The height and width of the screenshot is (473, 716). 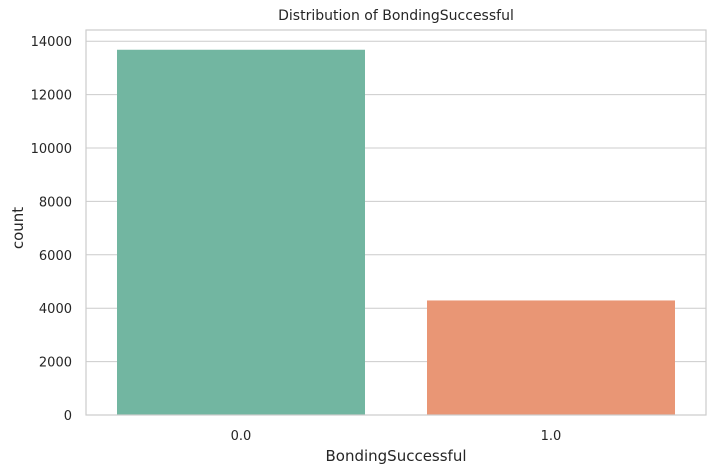 What do you see at coordinates (68, 416) in the screenshot?
I see `y-tick-label-0: 0` at bounding box center [68, 416].